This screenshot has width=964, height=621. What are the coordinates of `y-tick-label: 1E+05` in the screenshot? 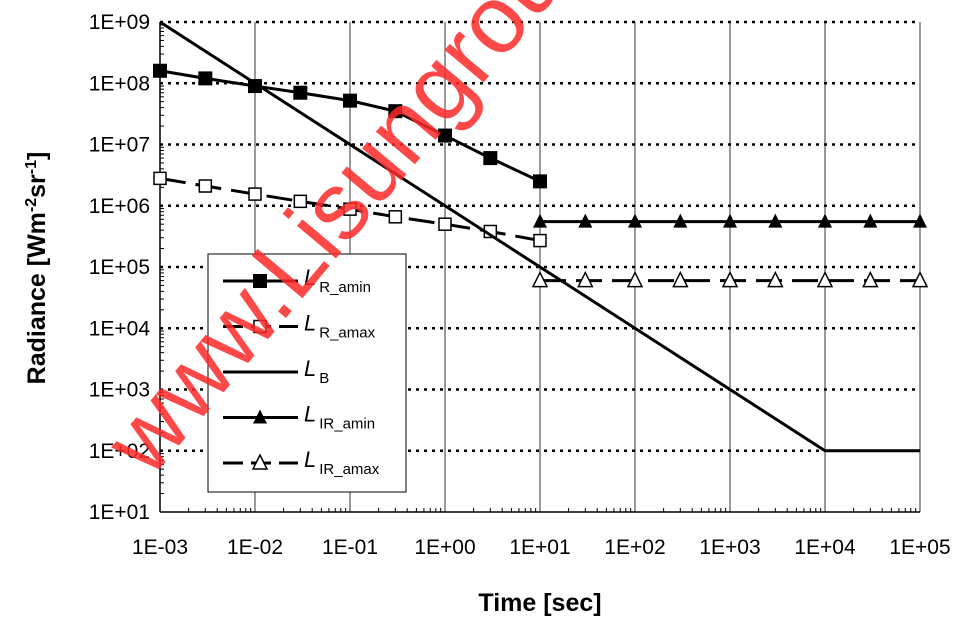 It's located at (119, 267).